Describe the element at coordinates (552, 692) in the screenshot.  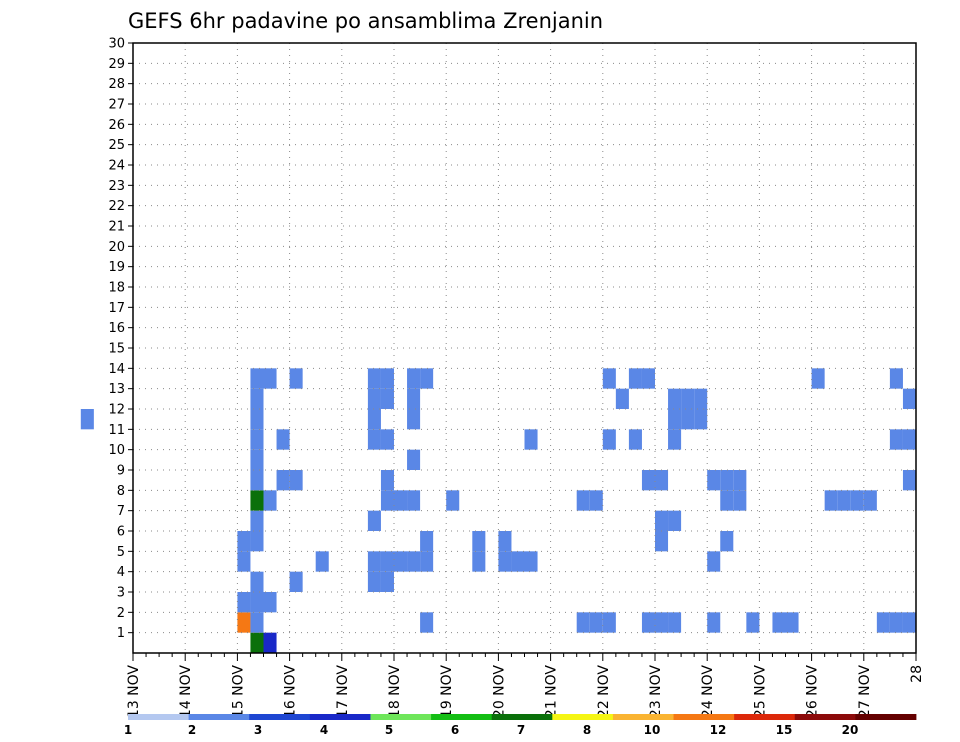
I see `x-tick-label: 21 NOV` at that location.